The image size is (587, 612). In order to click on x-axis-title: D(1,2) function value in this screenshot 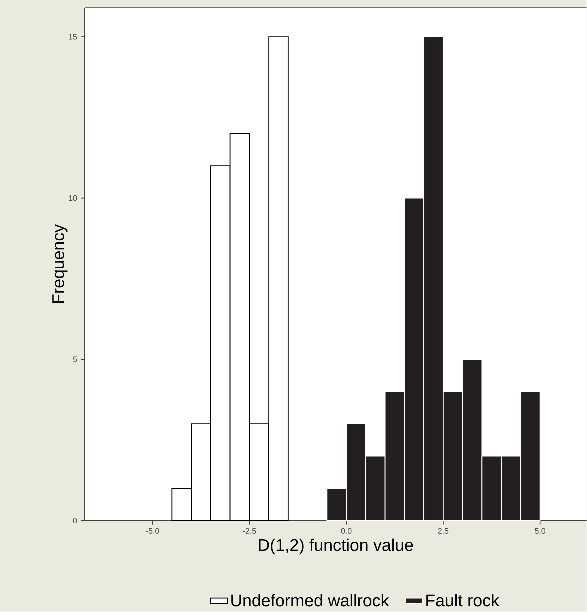, I will do `click(336, 546)`.